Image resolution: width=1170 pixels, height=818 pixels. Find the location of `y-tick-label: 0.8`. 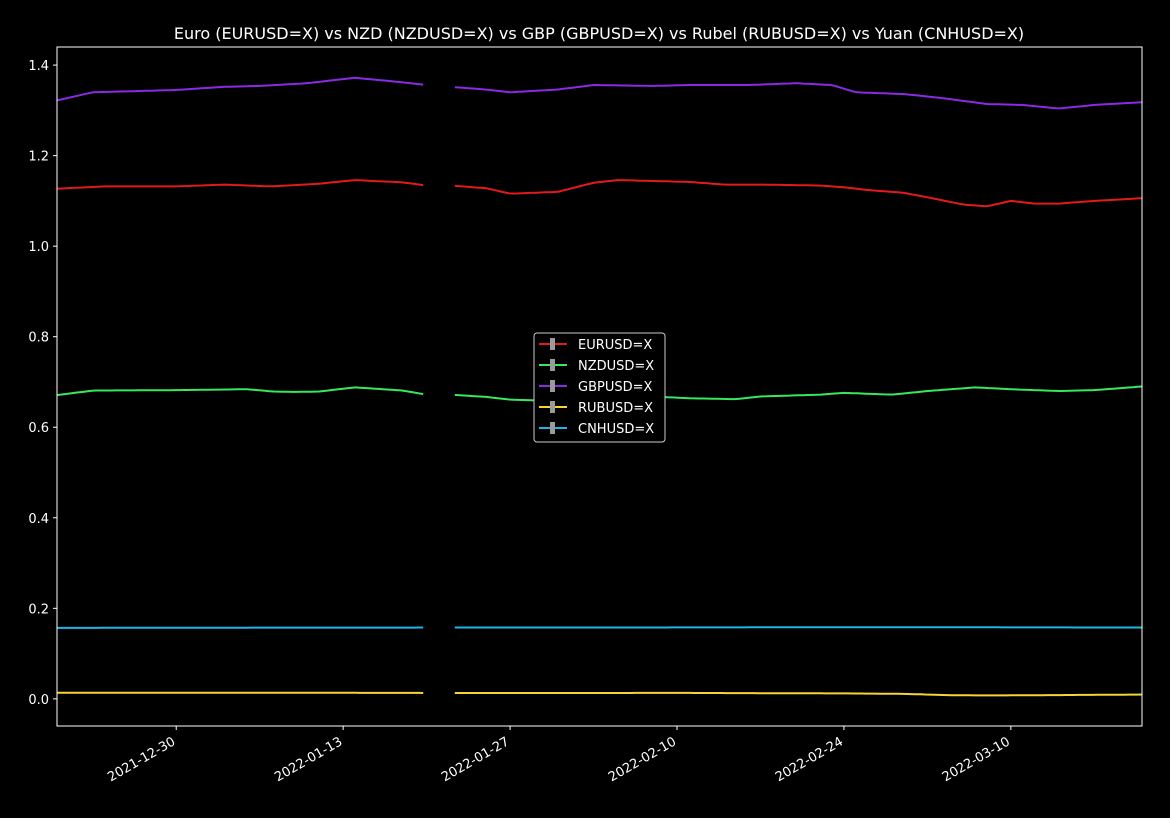

y-tick-label: 0.8 is located at coordinates (38, 338).